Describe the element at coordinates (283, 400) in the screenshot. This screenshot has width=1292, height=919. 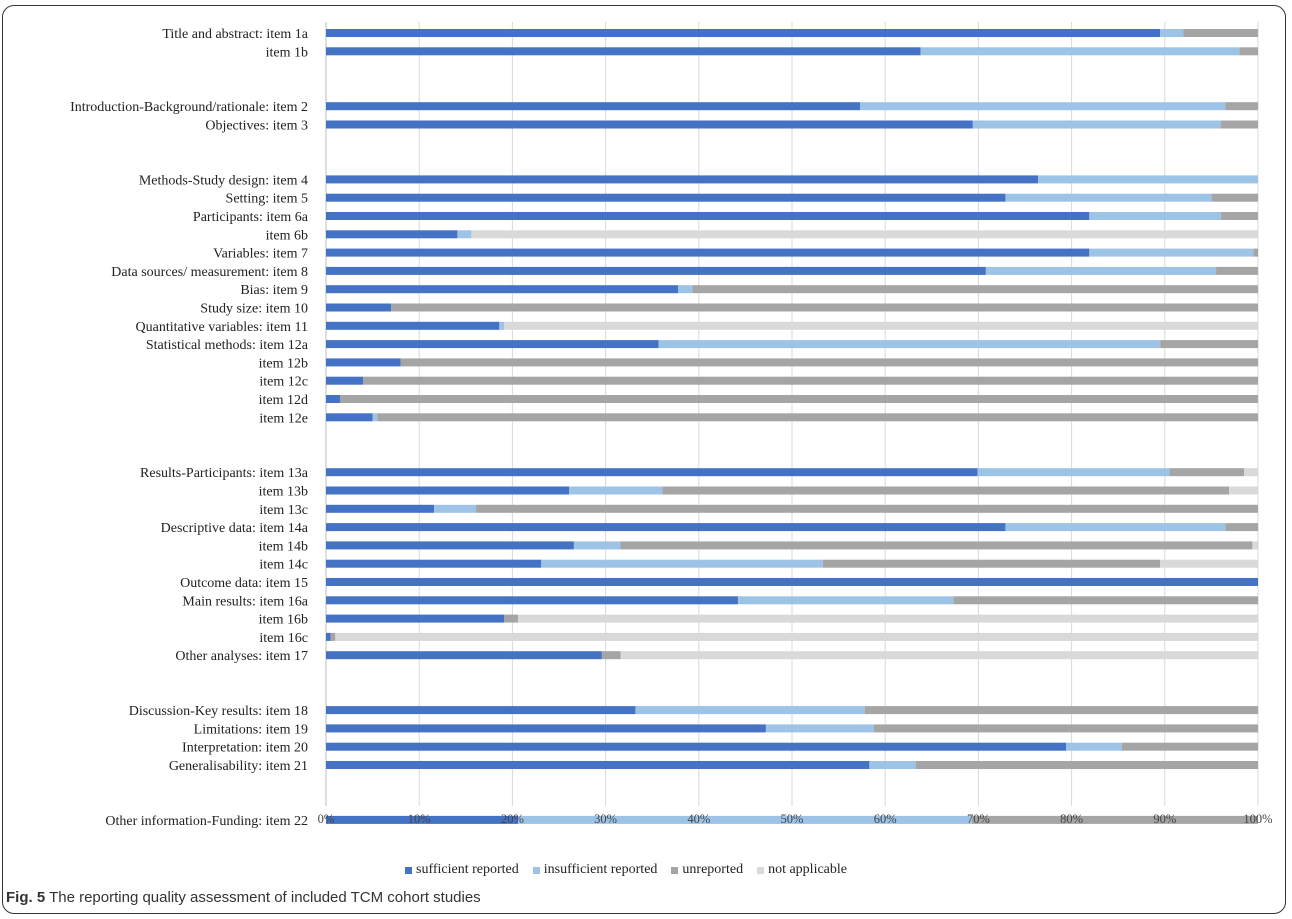
I see `category-label: item 12d` at that location.